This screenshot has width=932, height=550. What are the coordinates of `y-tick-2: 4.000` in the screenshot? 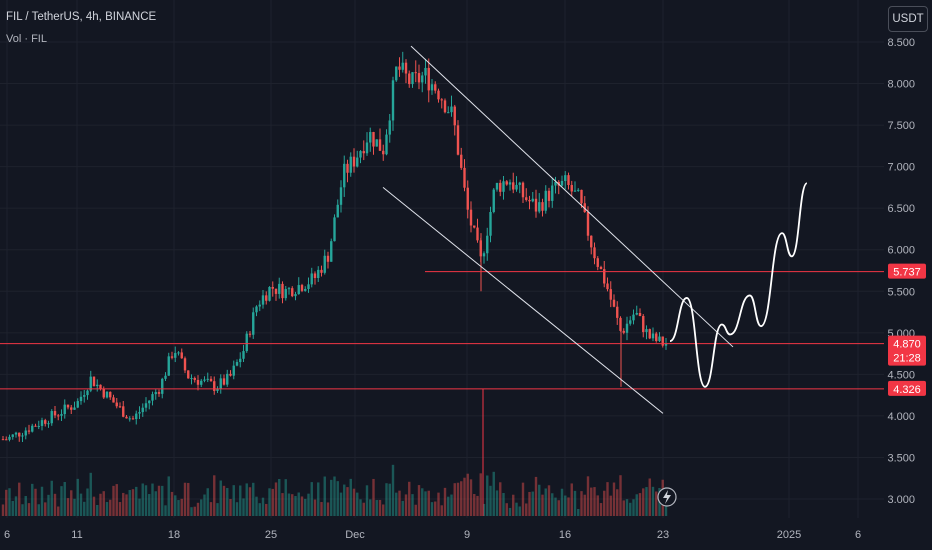 It's located at (901, 417).